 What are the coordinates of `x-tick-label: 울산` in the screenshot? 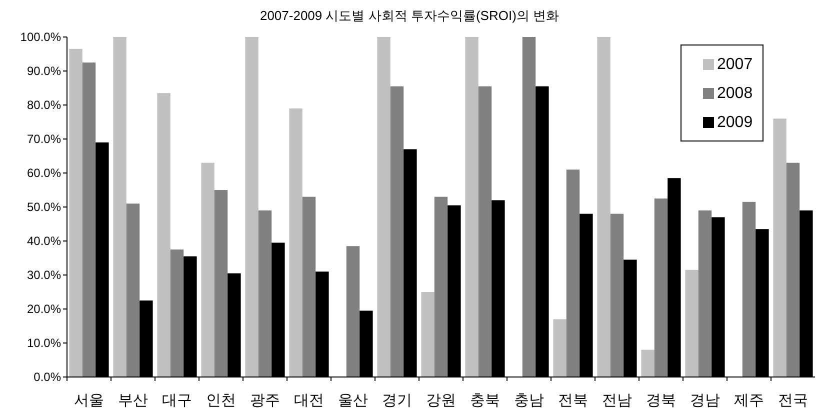 It's located at (353, 400).